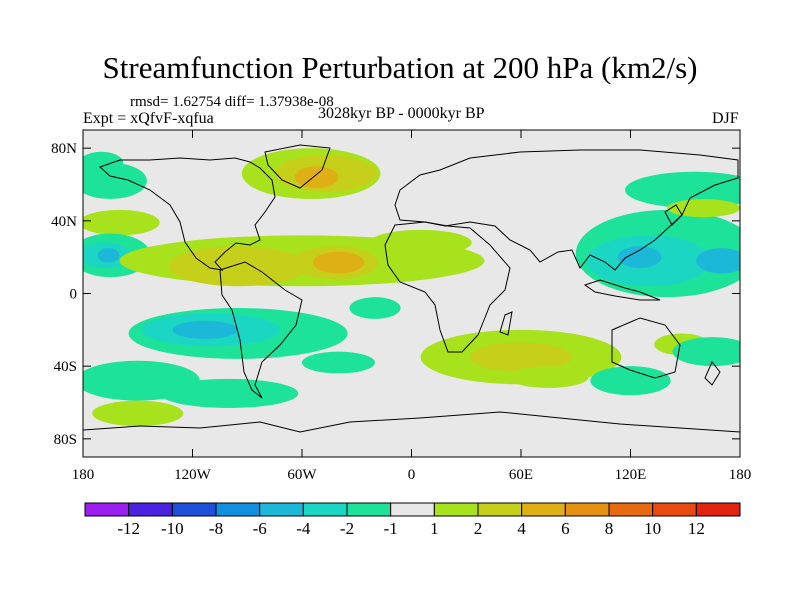  I want to click on x-tick-label-4: 60E, so click(521, 475).